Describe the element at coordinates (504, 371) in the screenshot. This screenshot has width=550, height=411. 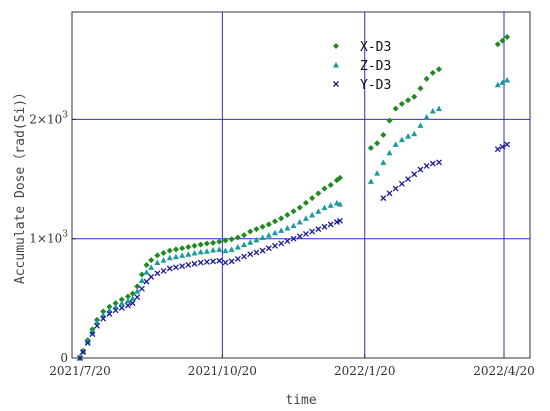
I see `x-tick-label: 2022/4/20` at that location.